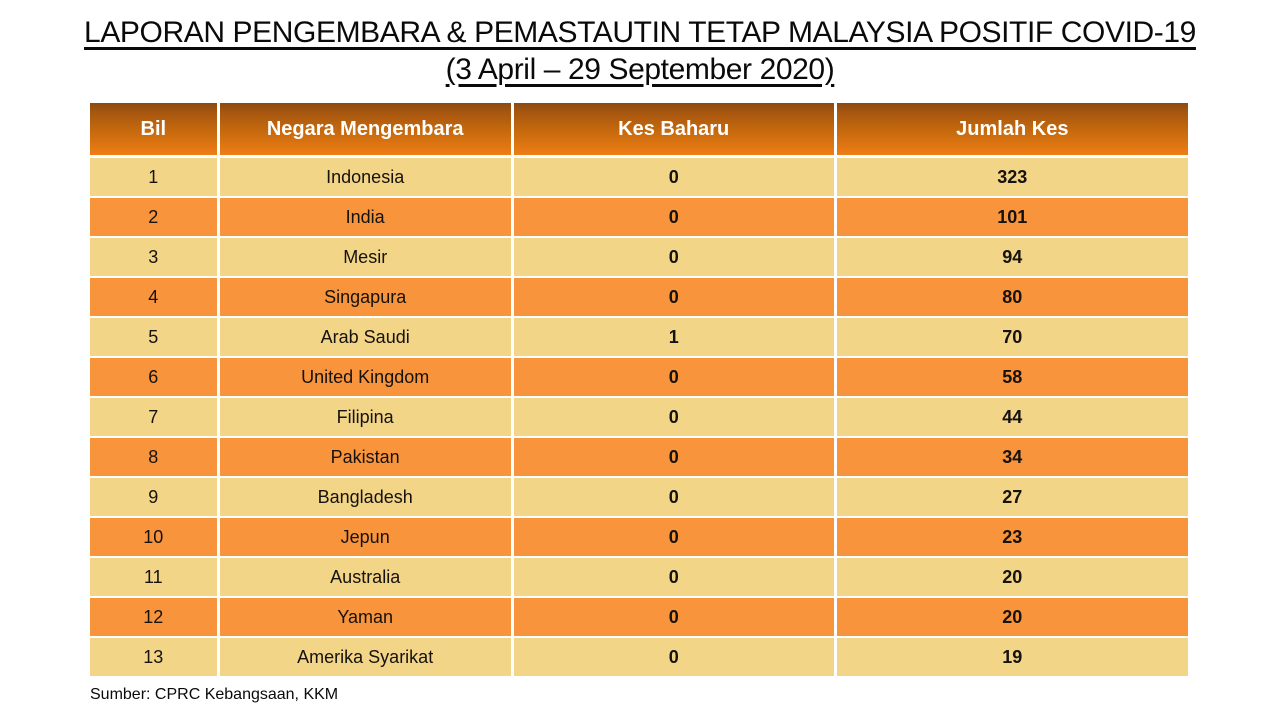 Image resolution: width=1280 pixels, height=720 pixels. I want to click on cell-negara: Pakistan, so click(366, 456).